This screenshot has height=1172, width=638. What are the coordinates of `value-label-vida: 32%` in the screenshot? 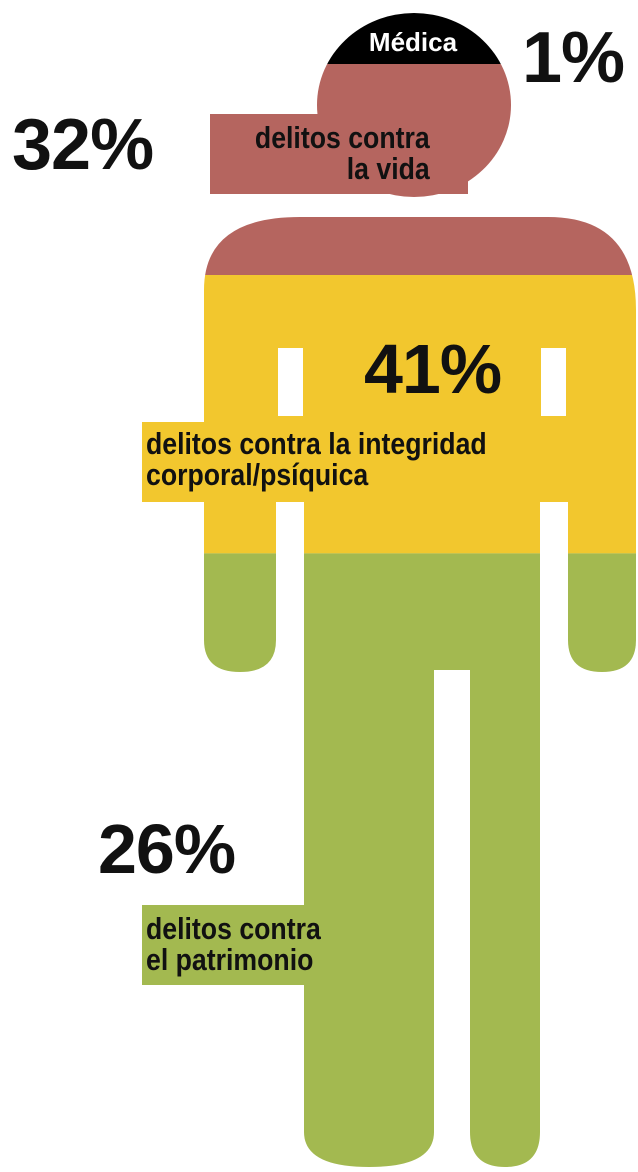 It's located at (83, 145).